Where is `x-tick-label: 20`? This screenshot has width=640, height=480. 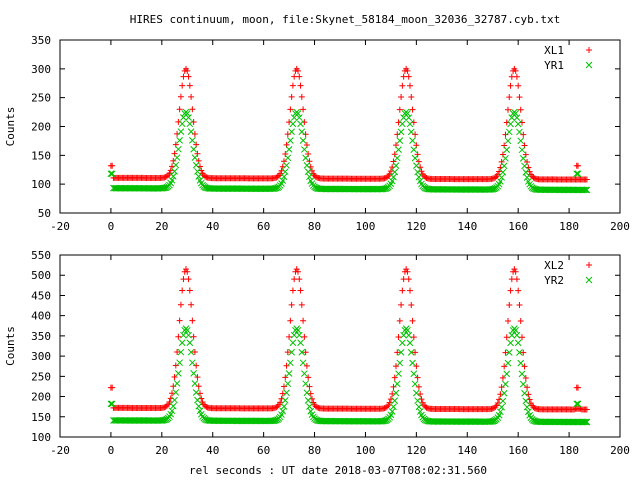 x-tick-label: 20 is located at coordinates (161, 226).